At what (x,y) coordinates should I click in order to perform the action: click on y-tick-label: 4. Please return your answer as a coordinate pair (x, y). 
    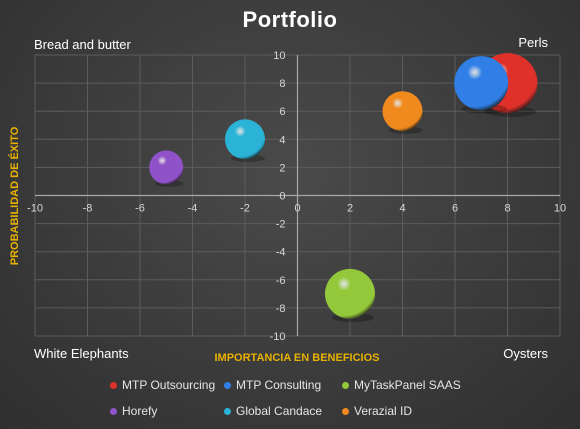
    Looking at the image, I should click on (282, 140).